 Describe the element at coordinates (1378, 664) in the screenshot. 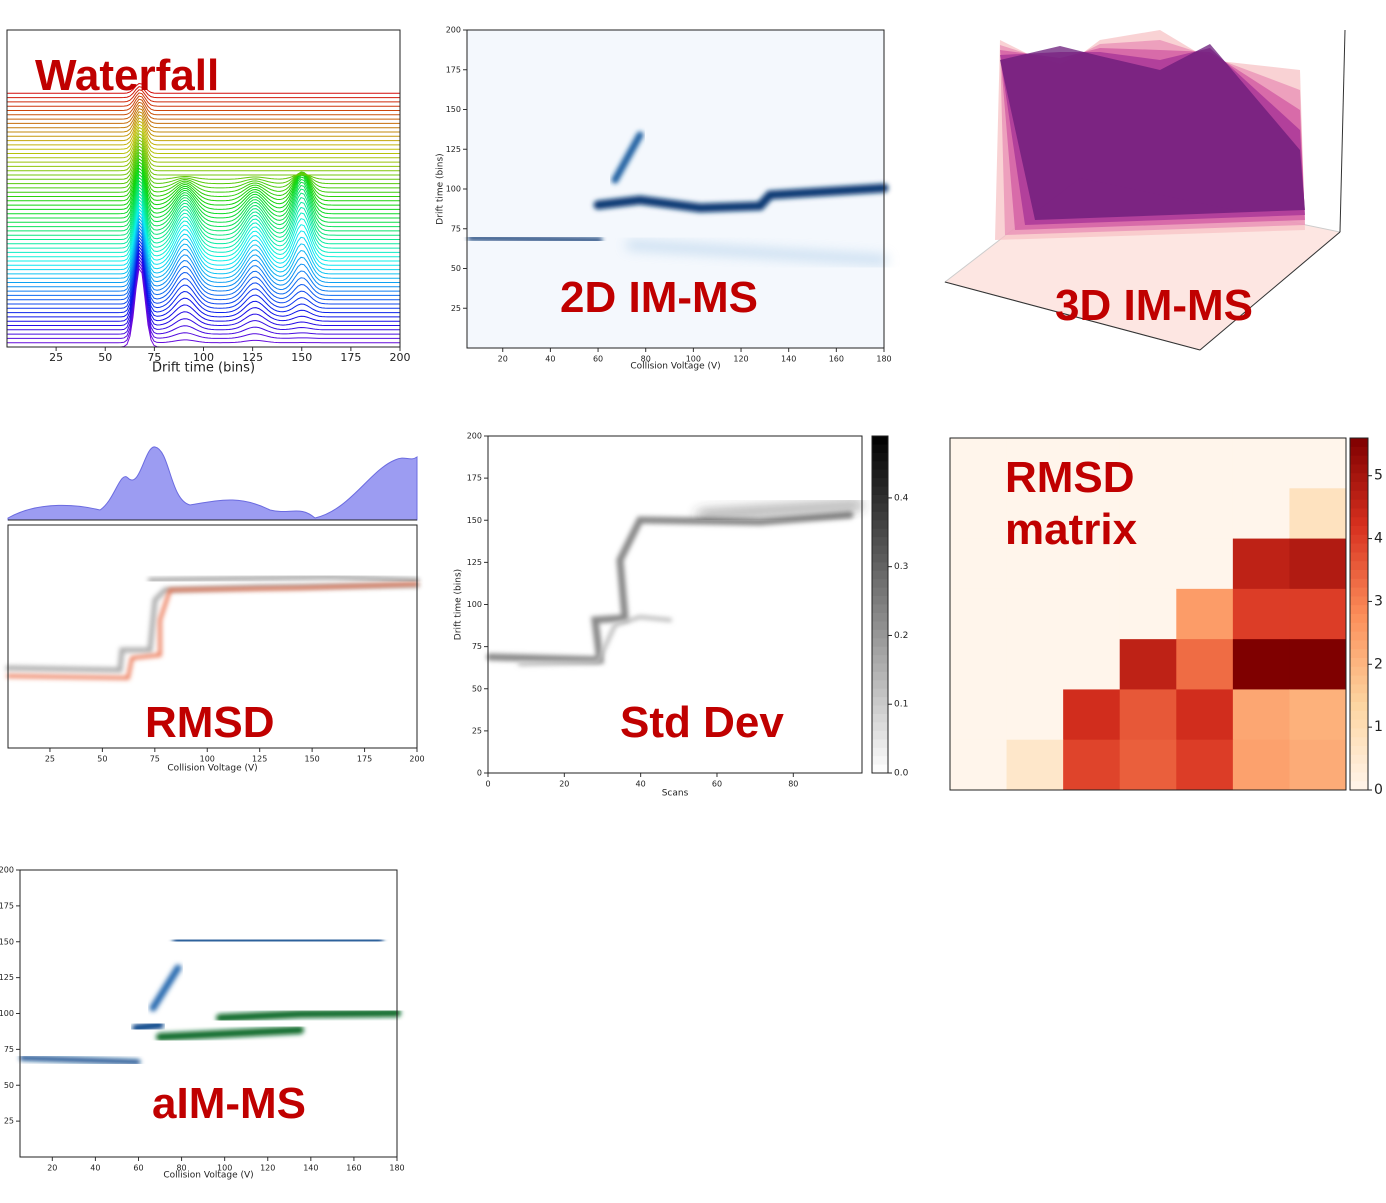

I see `colorbar-tick-label: 2` at that location.